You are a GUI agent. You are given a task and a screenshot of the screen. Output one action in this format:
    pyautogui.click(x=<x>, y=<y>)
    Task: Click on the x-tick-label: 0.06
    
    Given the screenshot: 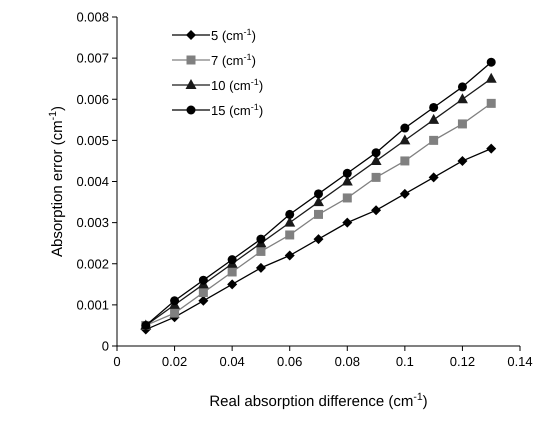 What is the action you would take?
    pyautogui.click(x=289, y=361)
    